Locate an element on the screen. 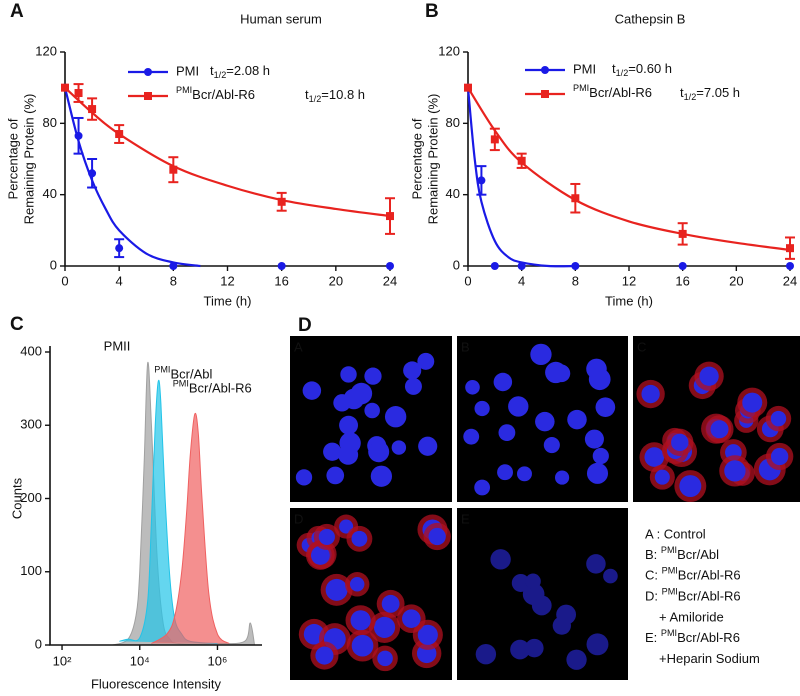 Image resolution: width=800 pixels, height=696 pixels. y-tick-label: 120 is located at coordinates (46, 50).